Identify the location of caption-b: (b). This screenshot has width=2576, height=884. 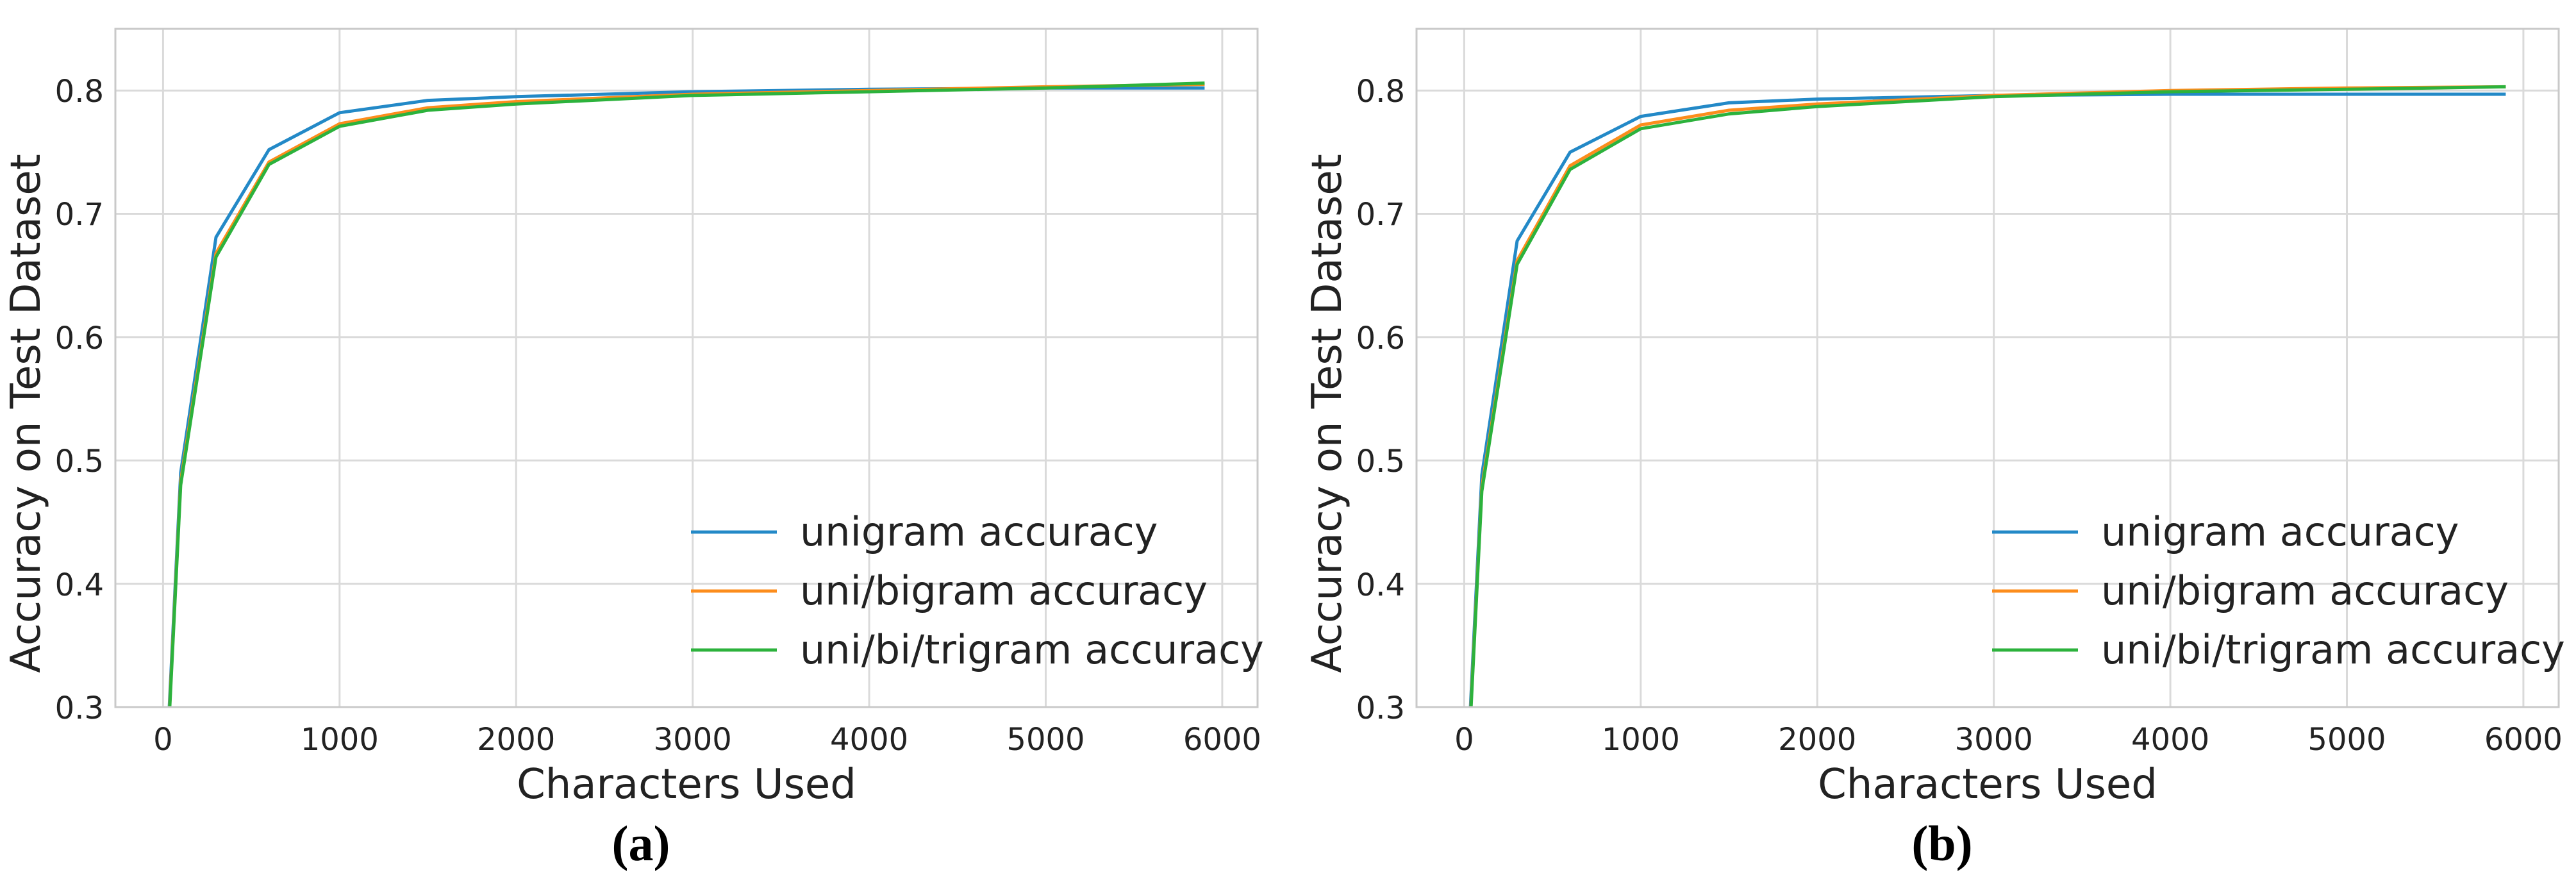
(1941, 843).